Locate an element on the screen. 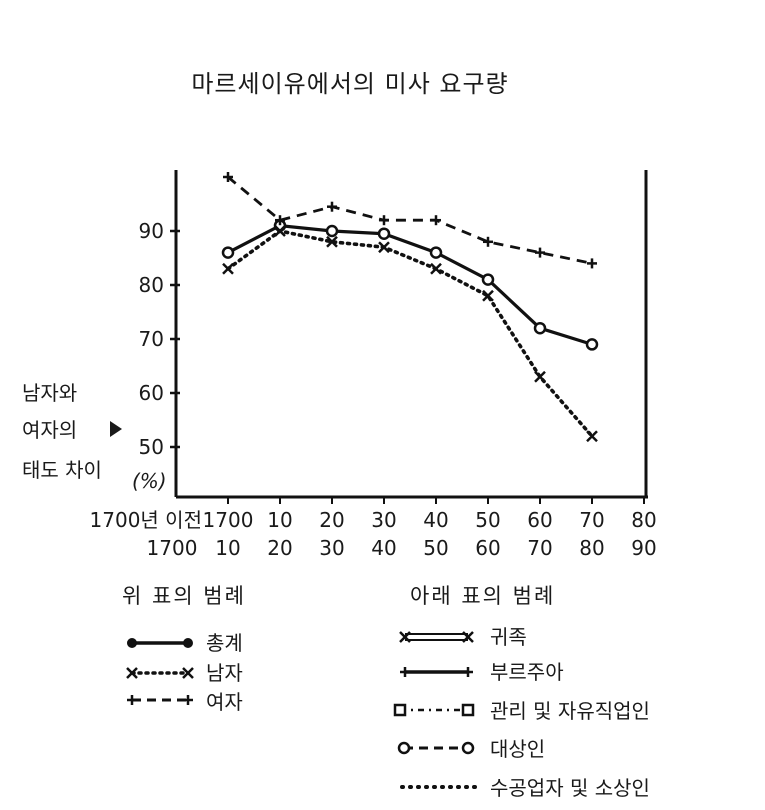 The image size is (765, 810). y-axis-labels: 50 60 70 80 90 is located at coordinates (151, 339).